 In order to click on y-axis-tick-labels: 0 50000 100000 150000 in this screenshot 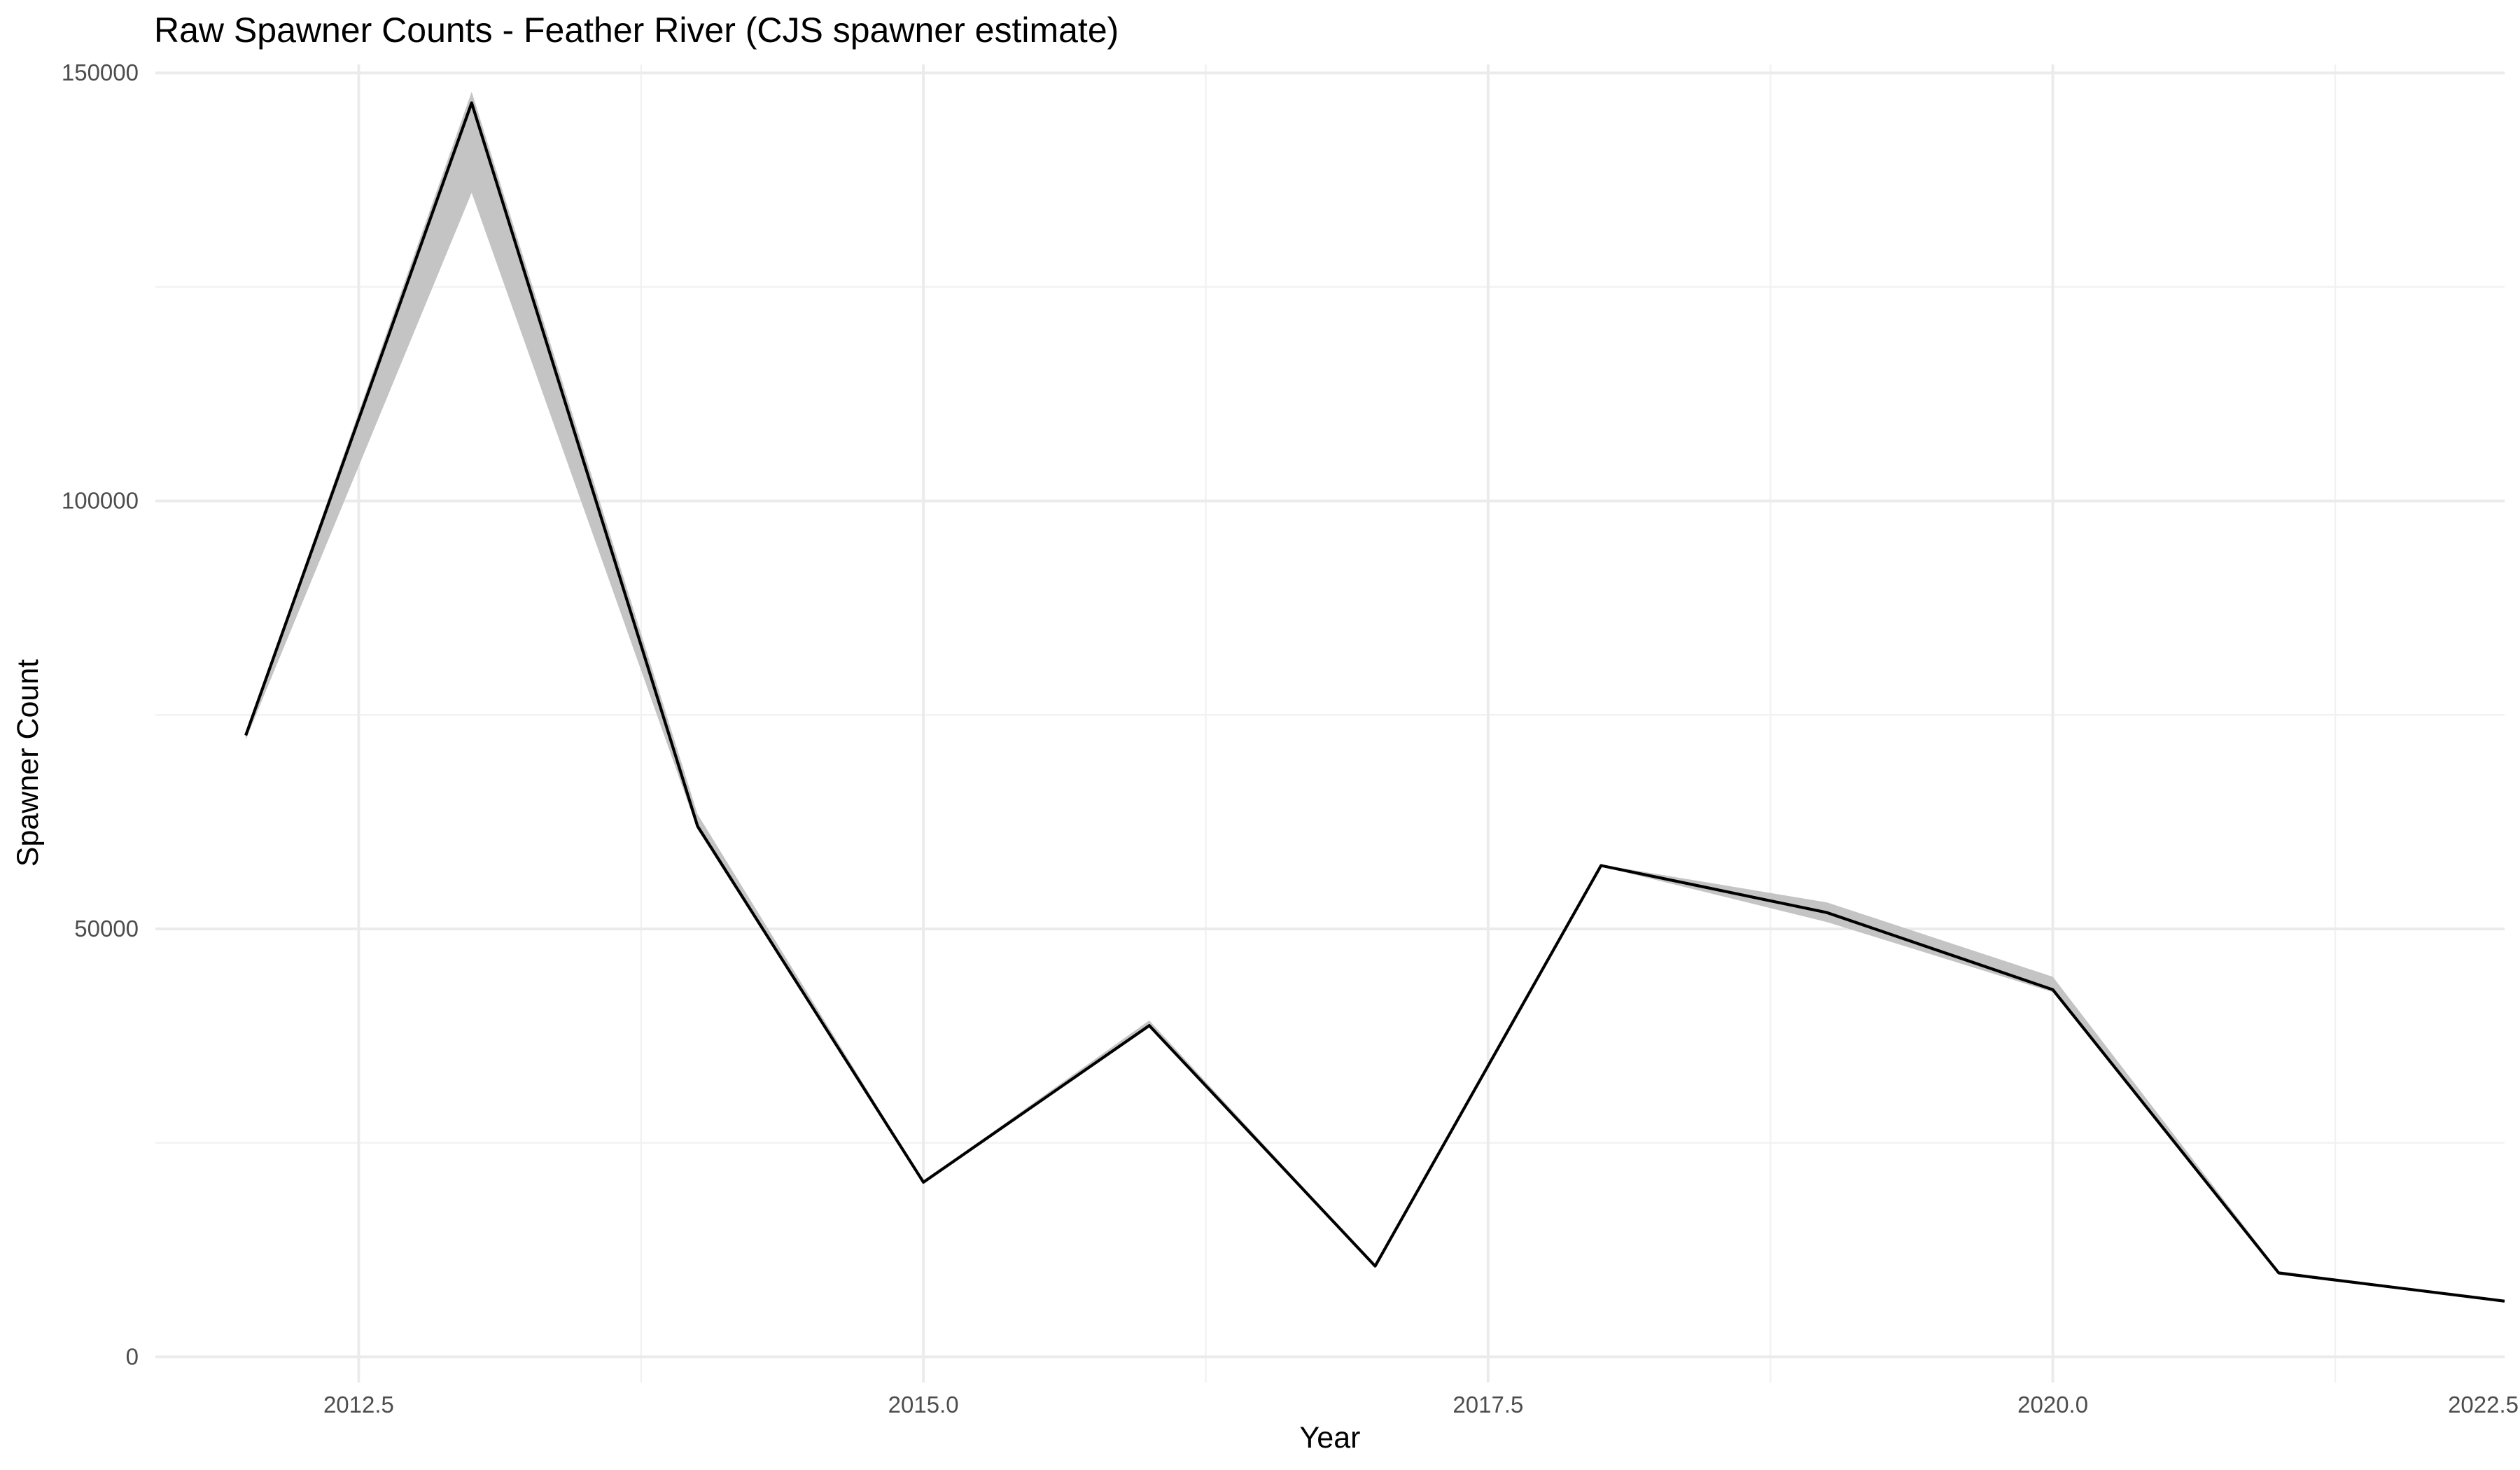, I will do `click(100, 714)`.